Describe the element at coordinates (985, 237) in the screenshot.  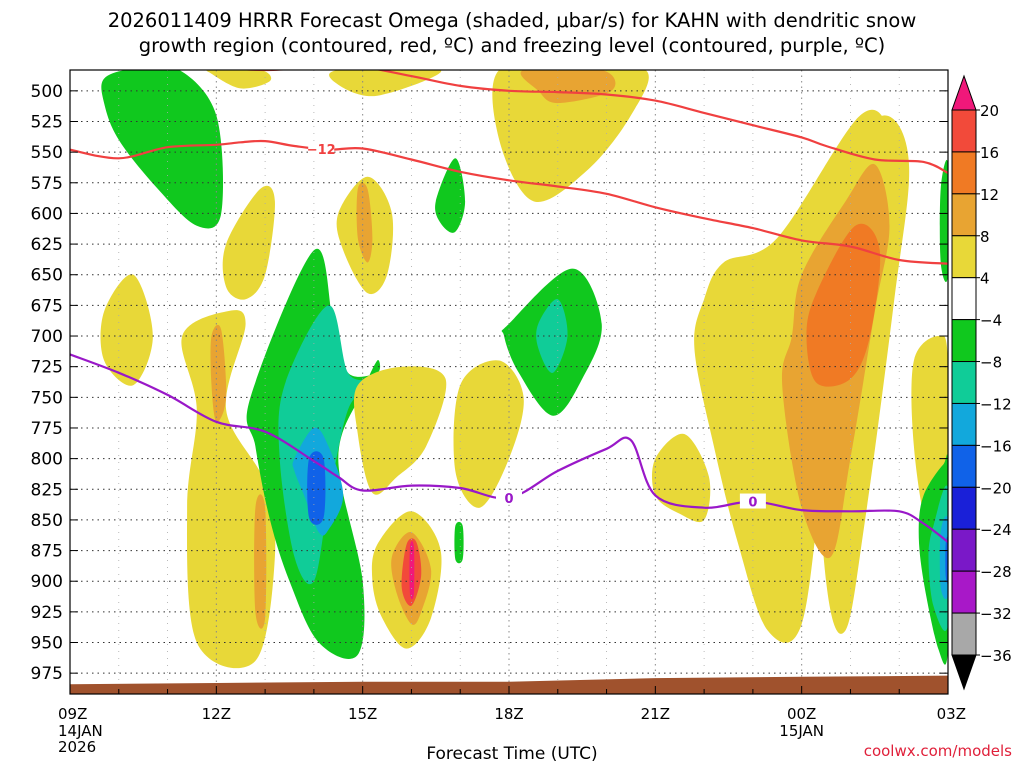
I see `colorbar-label-3: 8` at that location.